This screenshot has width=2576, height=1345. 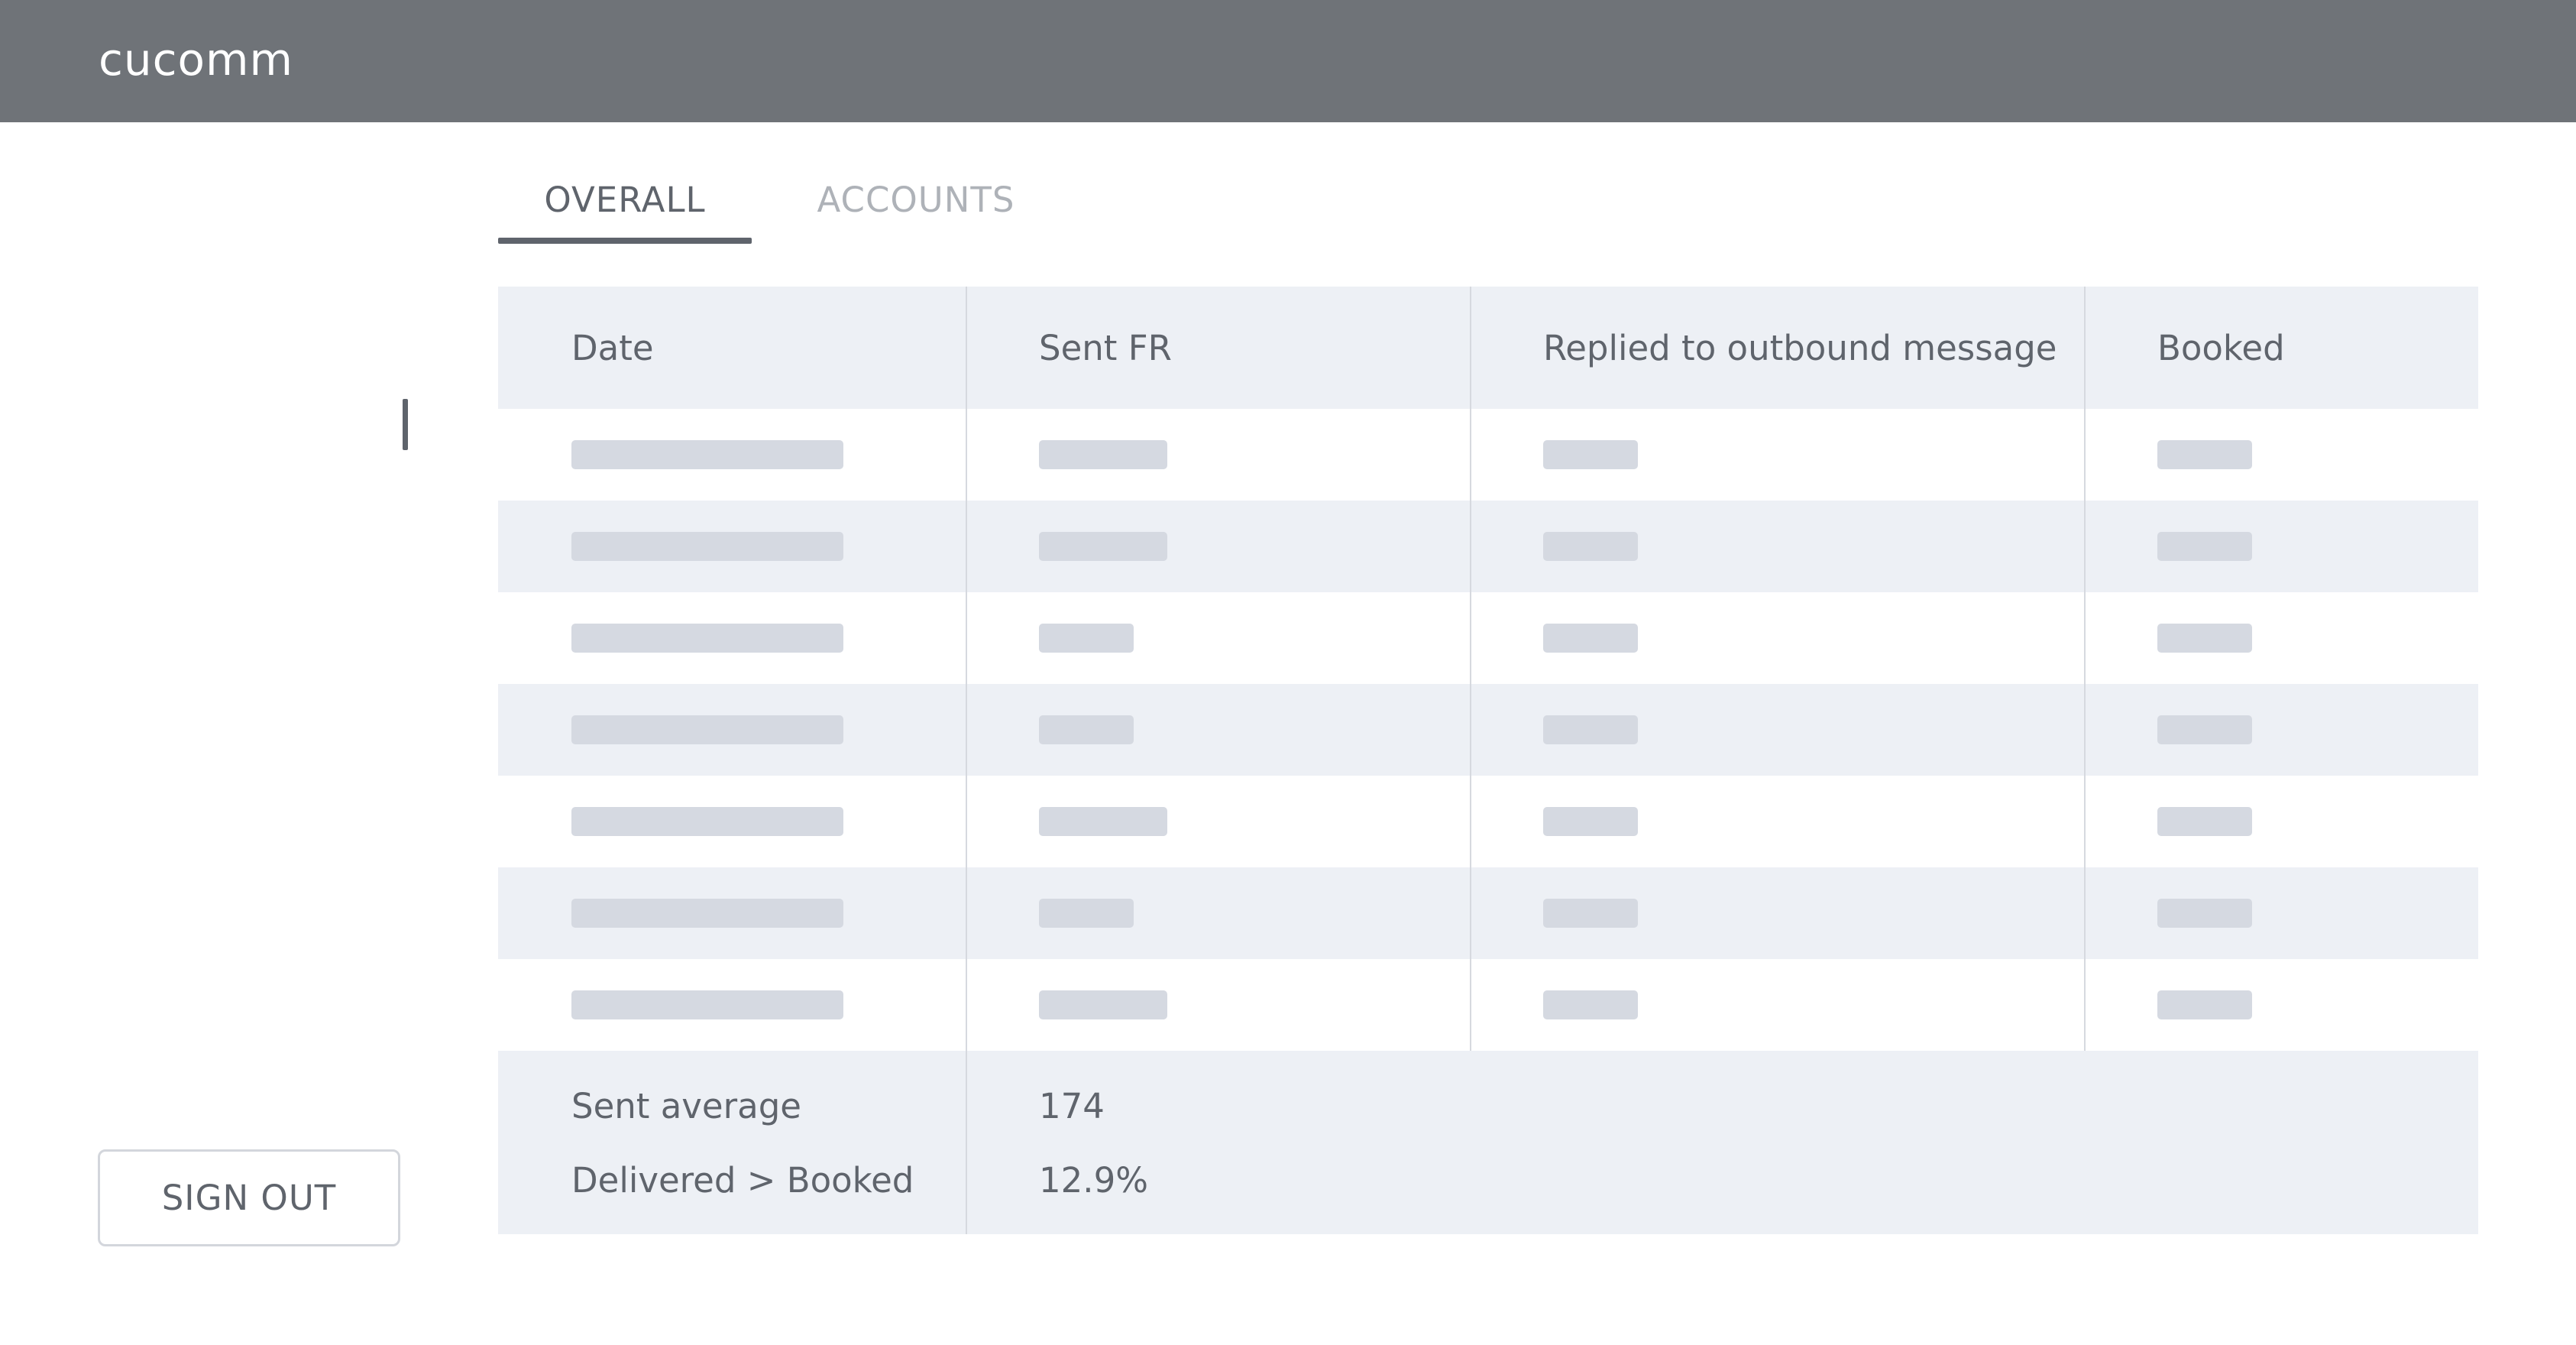 I want to click on summary-label-sent-average: Sent average, so click(x=686, y=1106).